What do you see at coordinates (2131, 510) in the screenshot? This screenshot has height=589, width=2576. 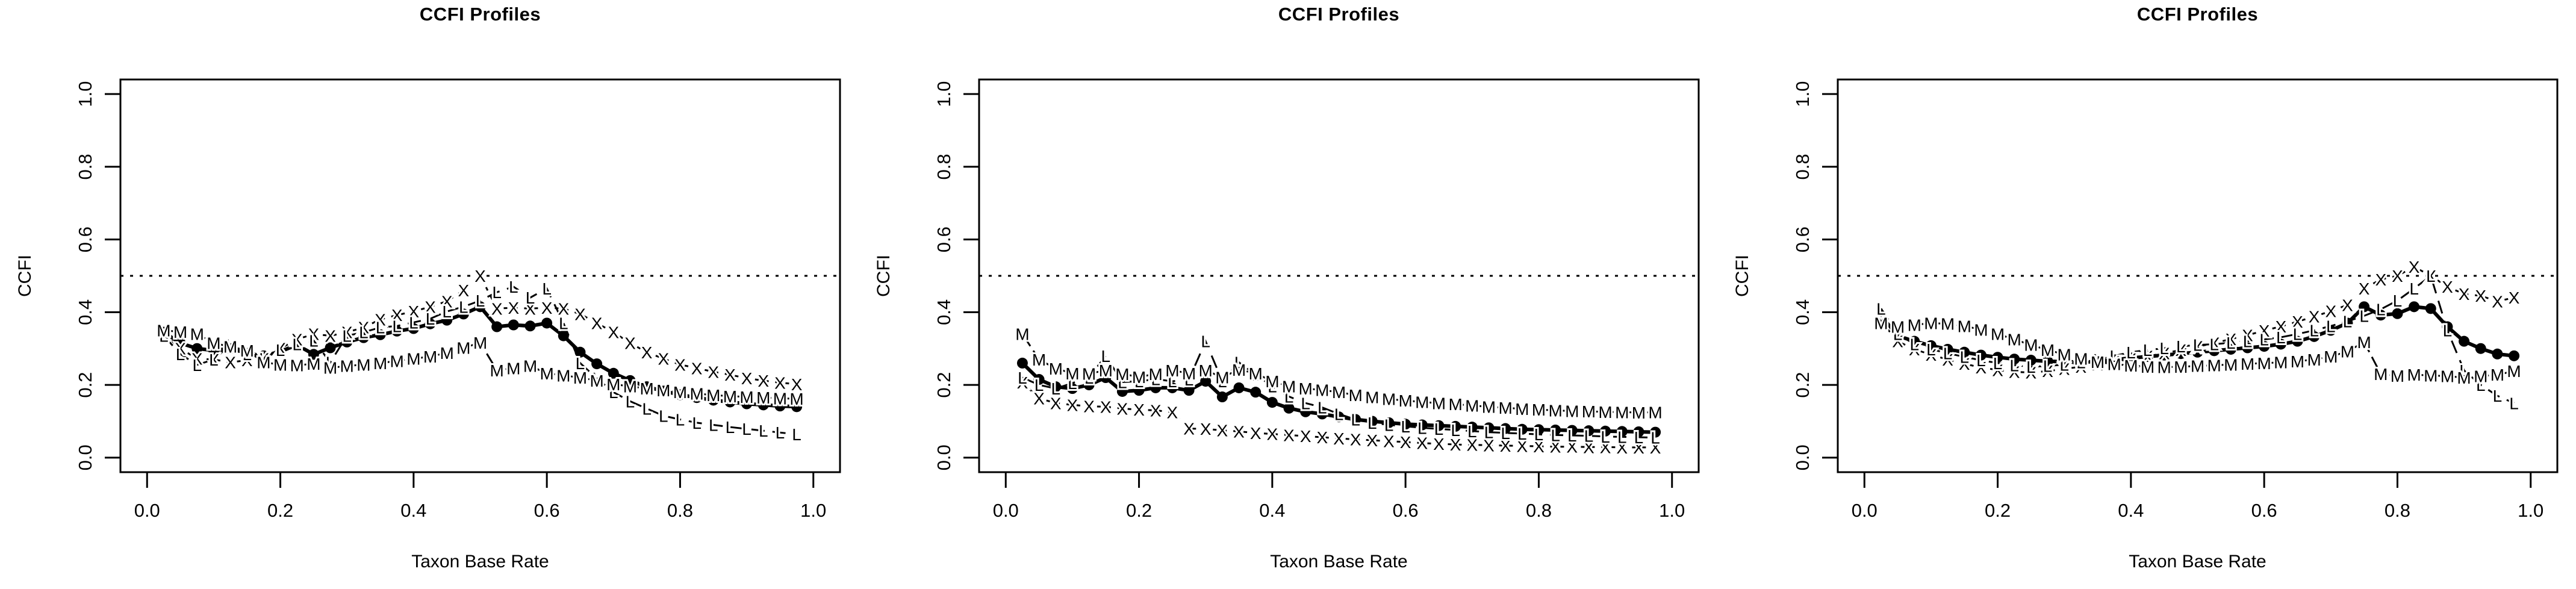 I see `svg-text: 0.4` at bounding box center [2131, 510].